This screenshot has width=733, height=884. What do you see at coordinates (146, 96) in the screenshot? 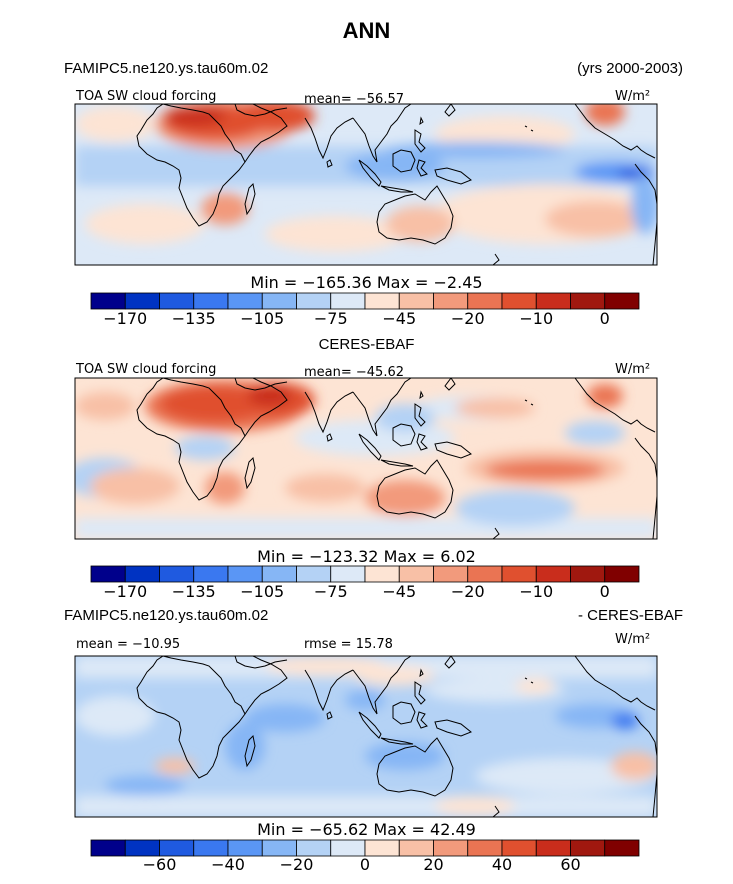
I see `panel1-field-label: TOA SW cloud forcing` at bounding box center [146, 96].